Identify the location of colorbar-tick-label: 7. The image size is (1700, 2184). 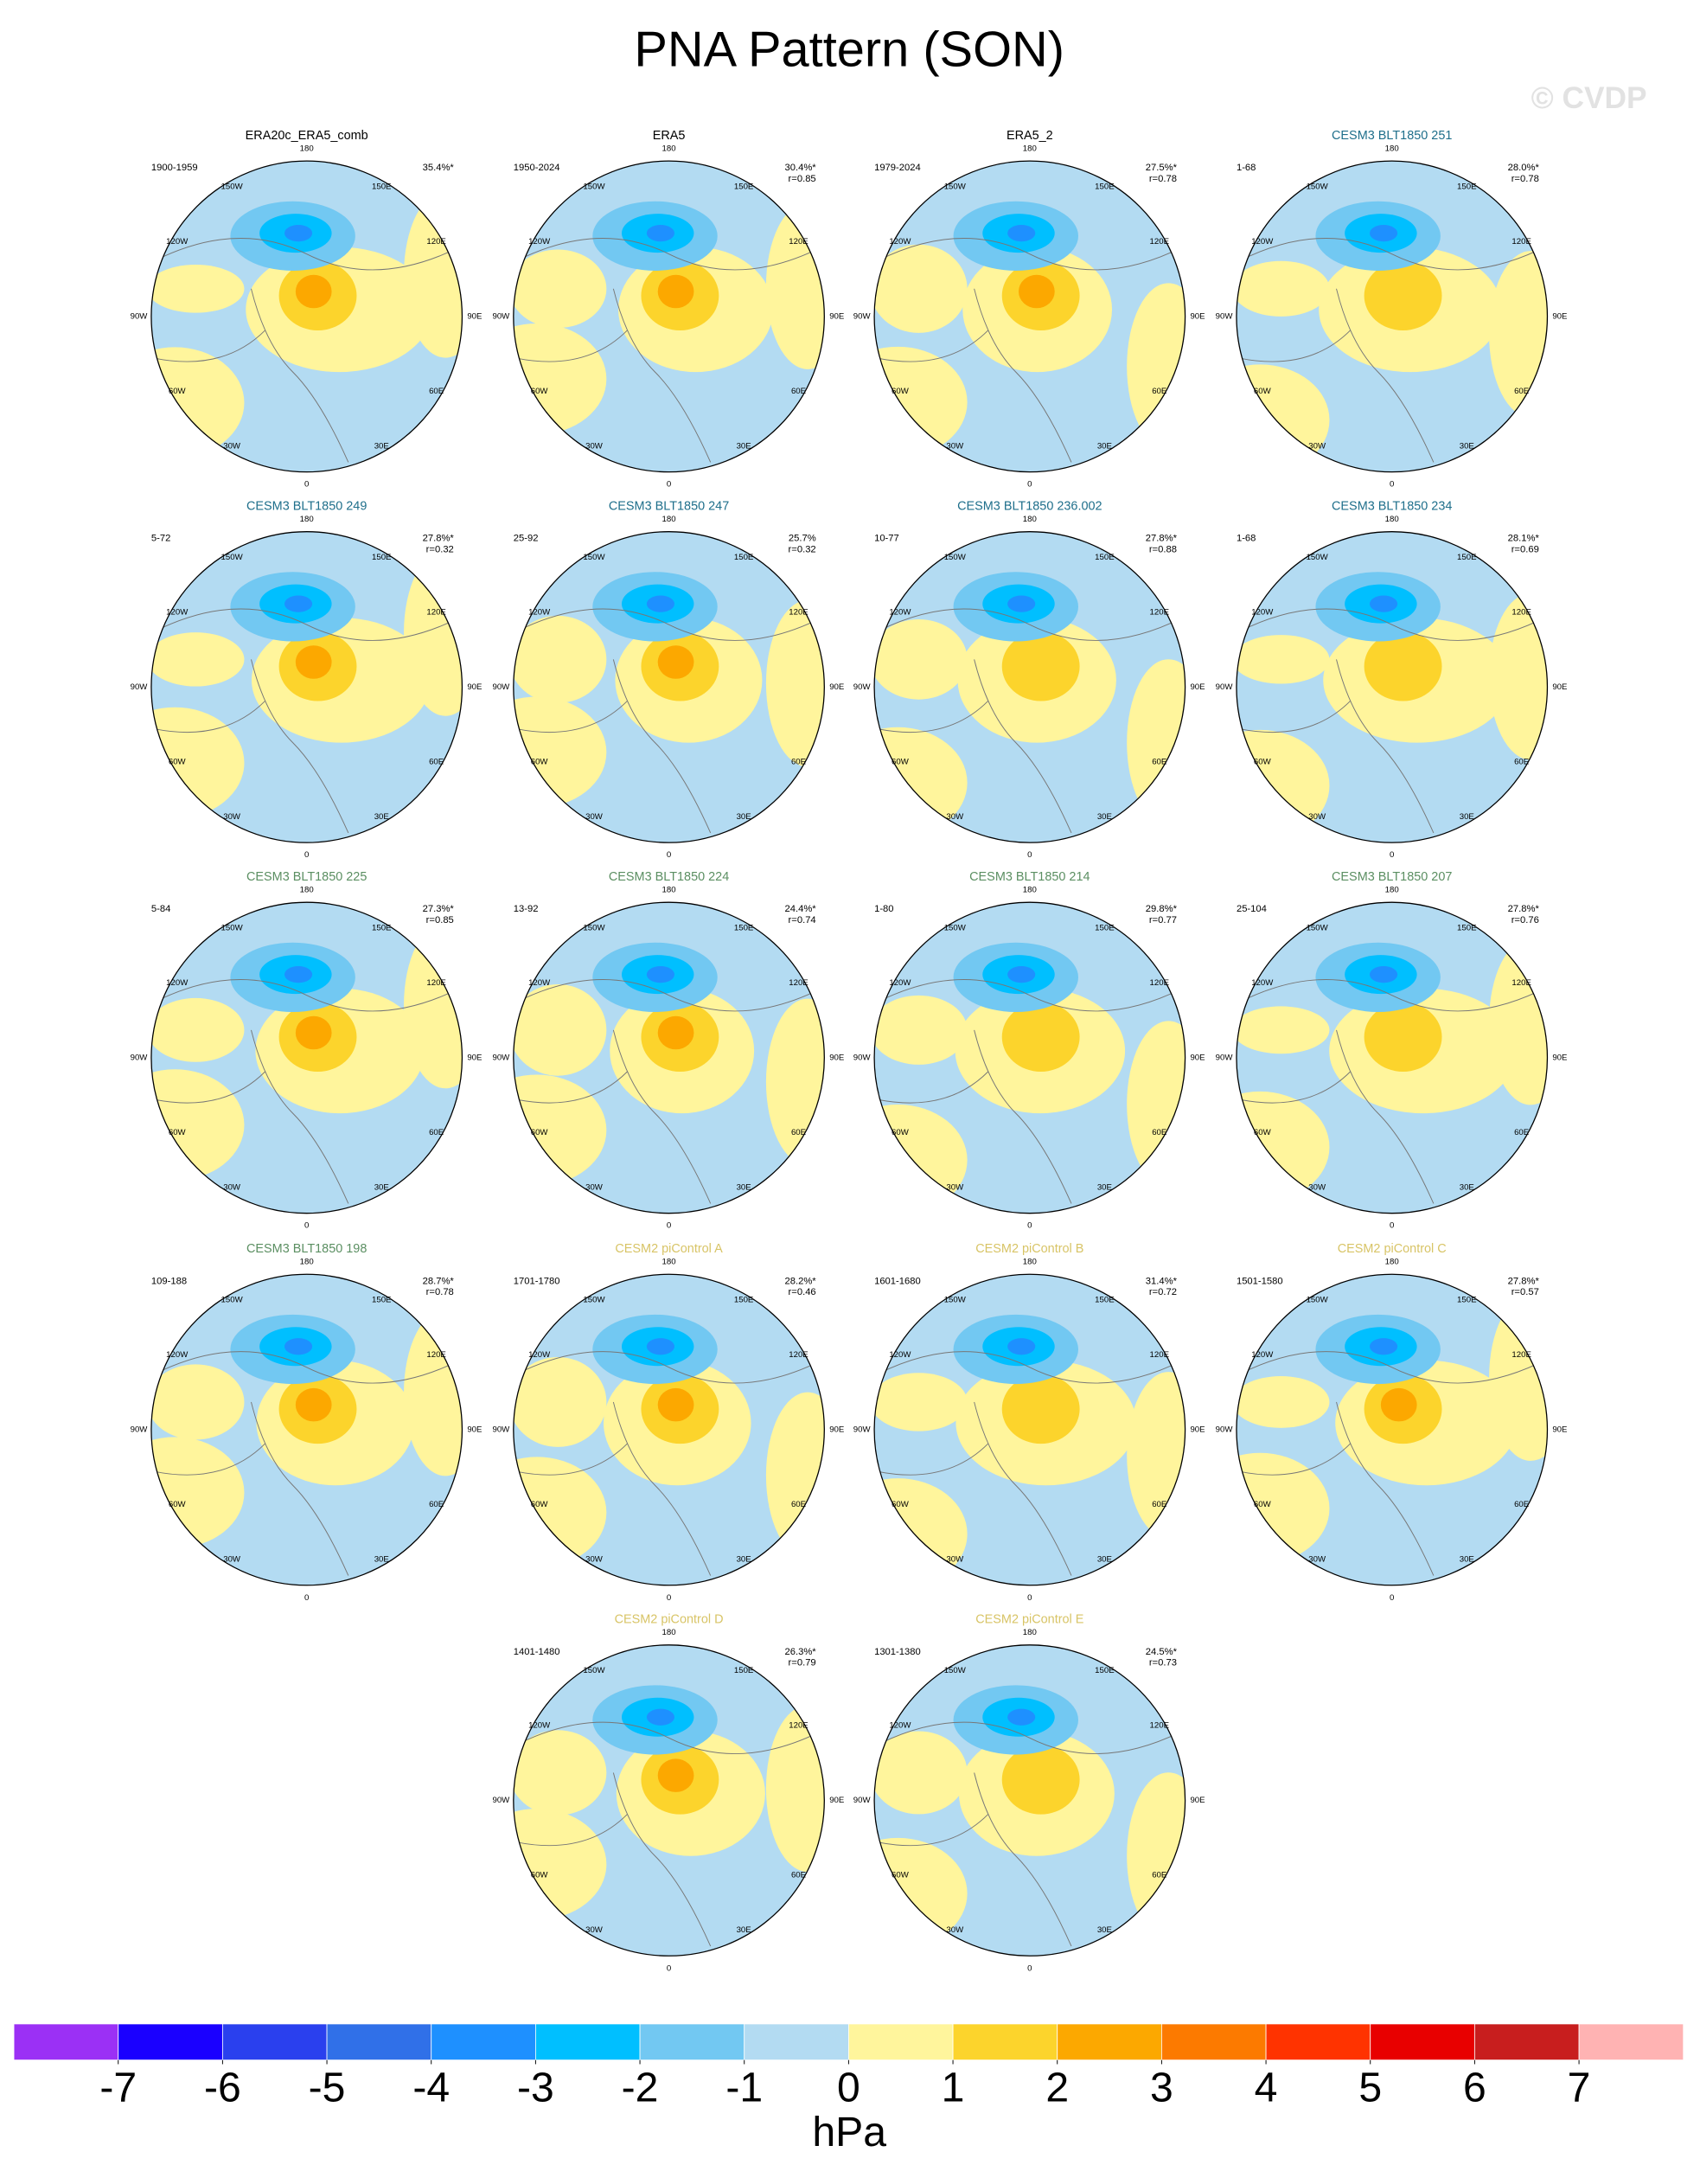
(1580, 2088).